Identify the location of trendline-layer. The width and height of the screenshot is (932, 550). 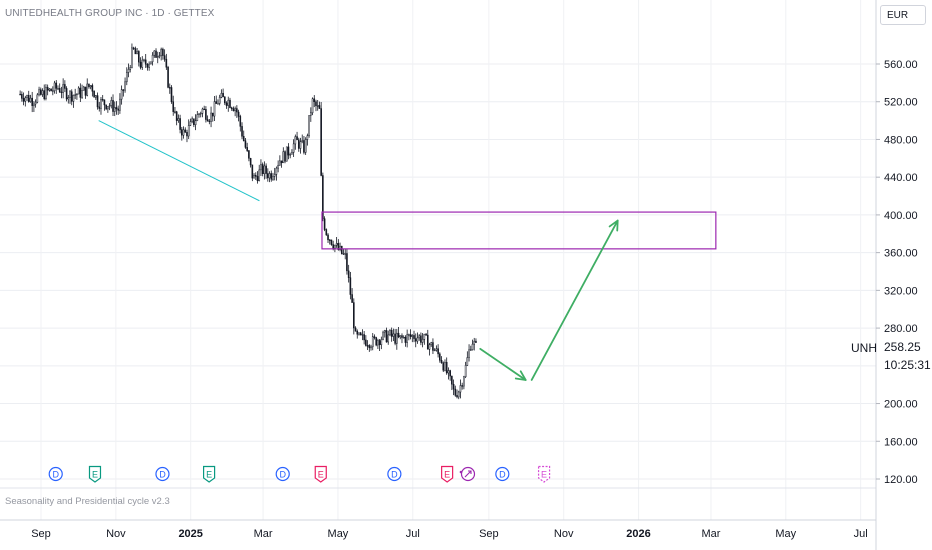
(179, 161).